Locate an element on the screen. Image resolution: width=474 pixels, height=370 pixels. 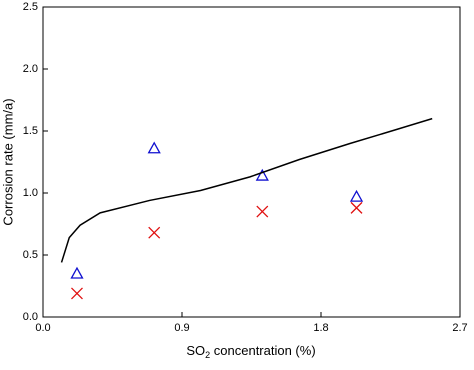
y-tick-label: 0.5 is located at coordinates (30, 255).